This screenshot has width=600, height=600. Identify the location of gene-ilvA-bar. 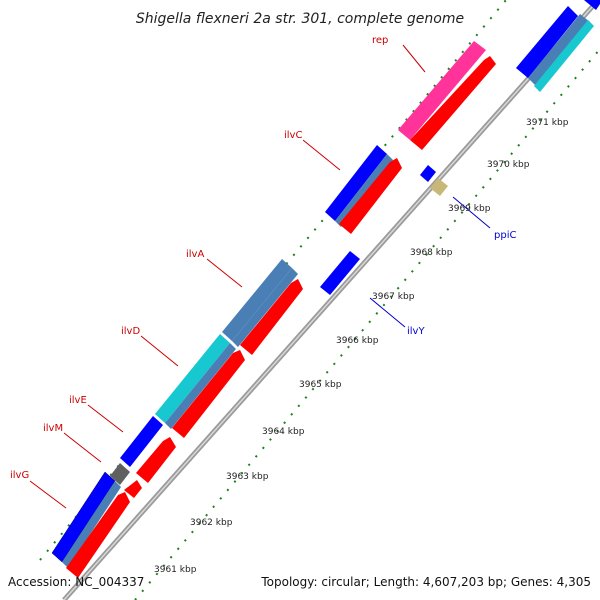
(257, 300).